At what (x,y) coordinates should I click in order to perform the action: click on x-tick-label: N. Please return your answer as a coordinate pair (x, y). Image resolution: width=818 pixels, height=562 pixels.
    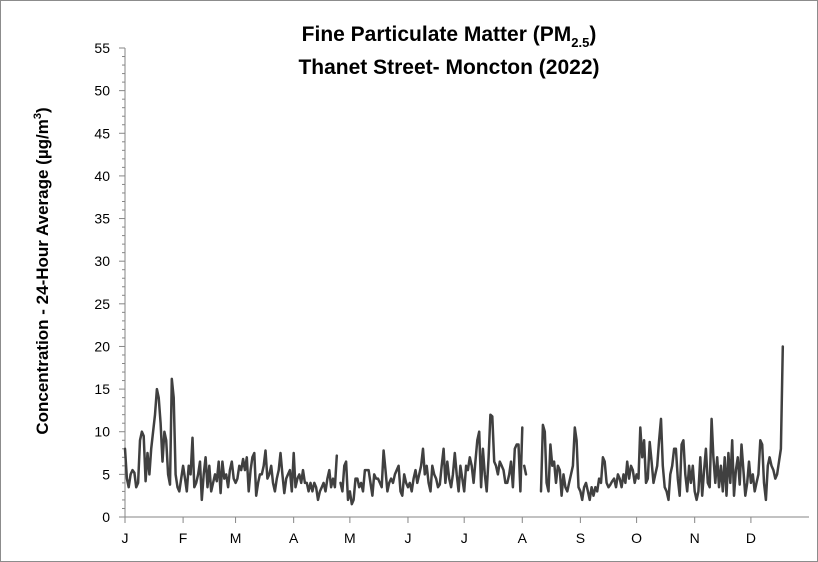
    Looking at the image, I should click on (695, 538).